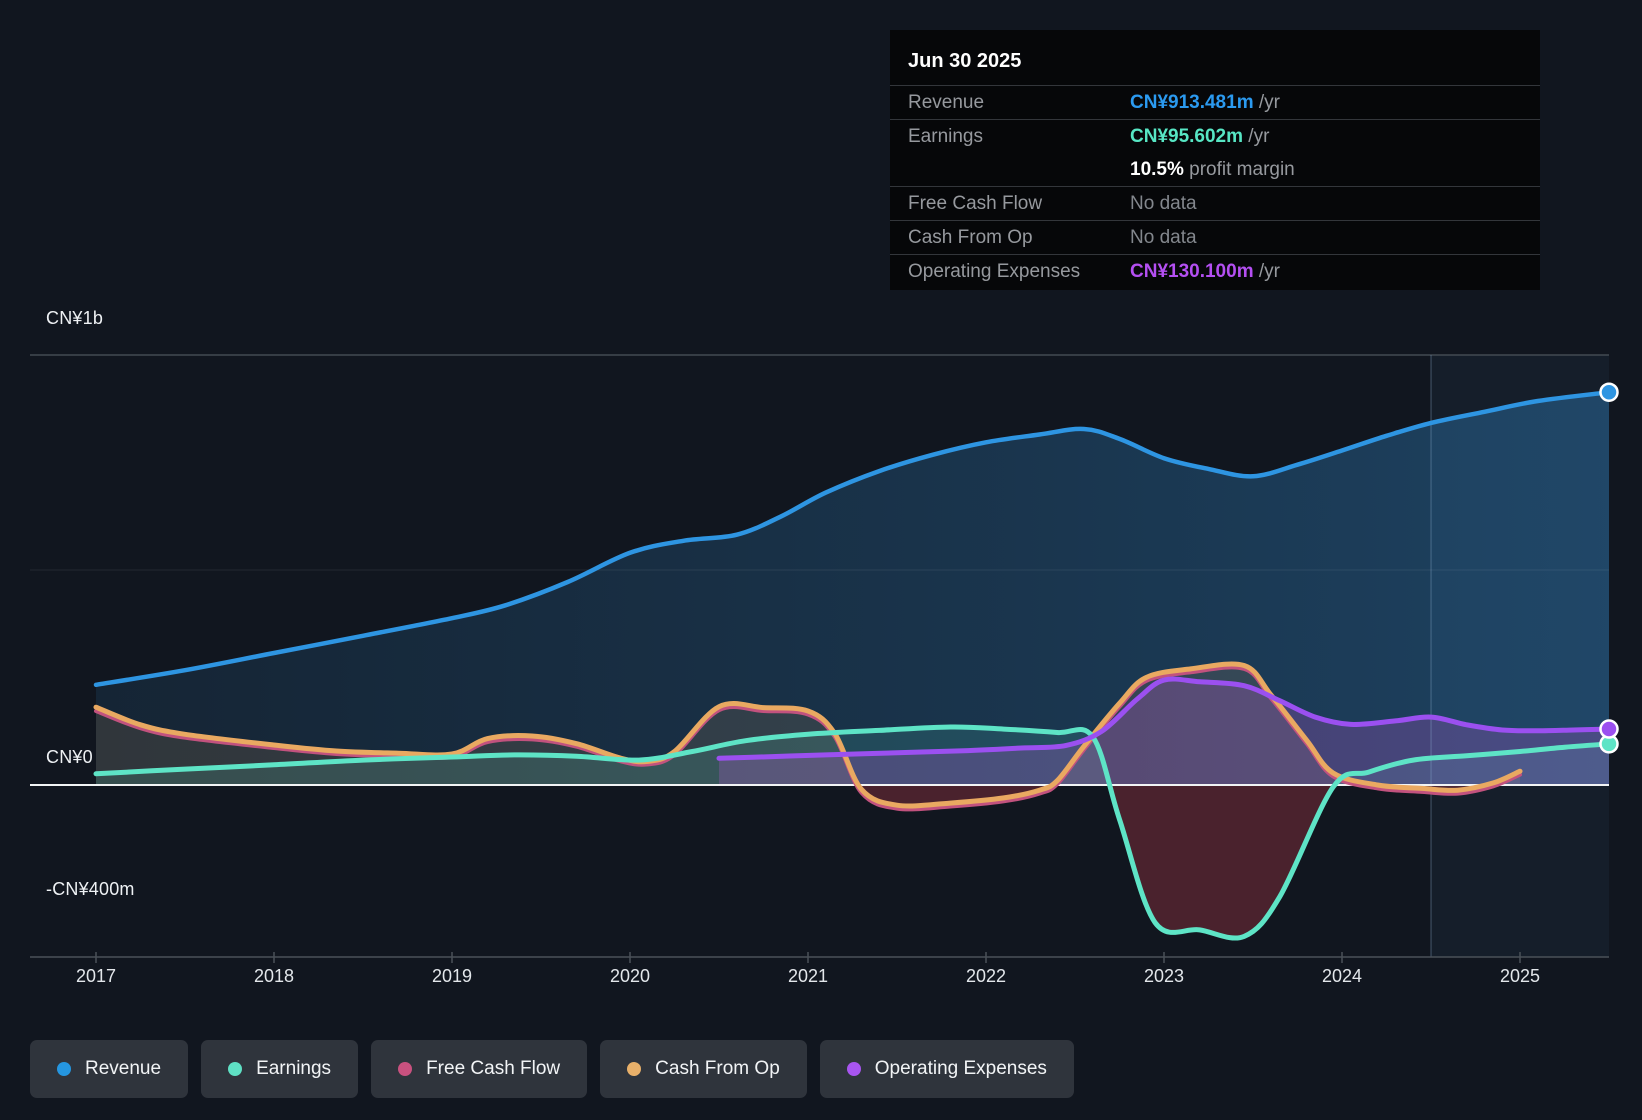 The width and height of the screenshot is (1642, 1120). I want to click on legend-label: Cash From Op, so click(717, 1068).